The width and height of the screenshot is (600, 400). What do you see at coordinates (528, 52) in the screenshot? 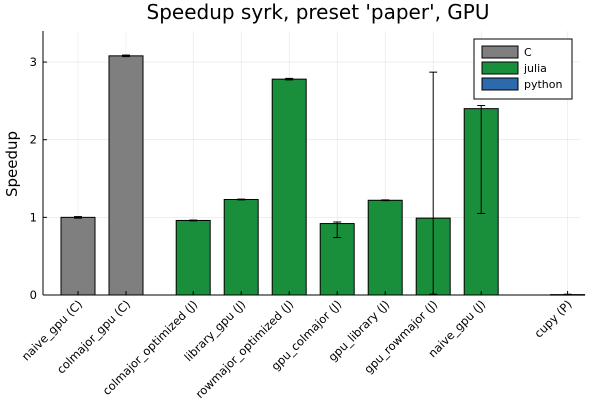
I see `legend-label: C` at bounding box center [528, 52].